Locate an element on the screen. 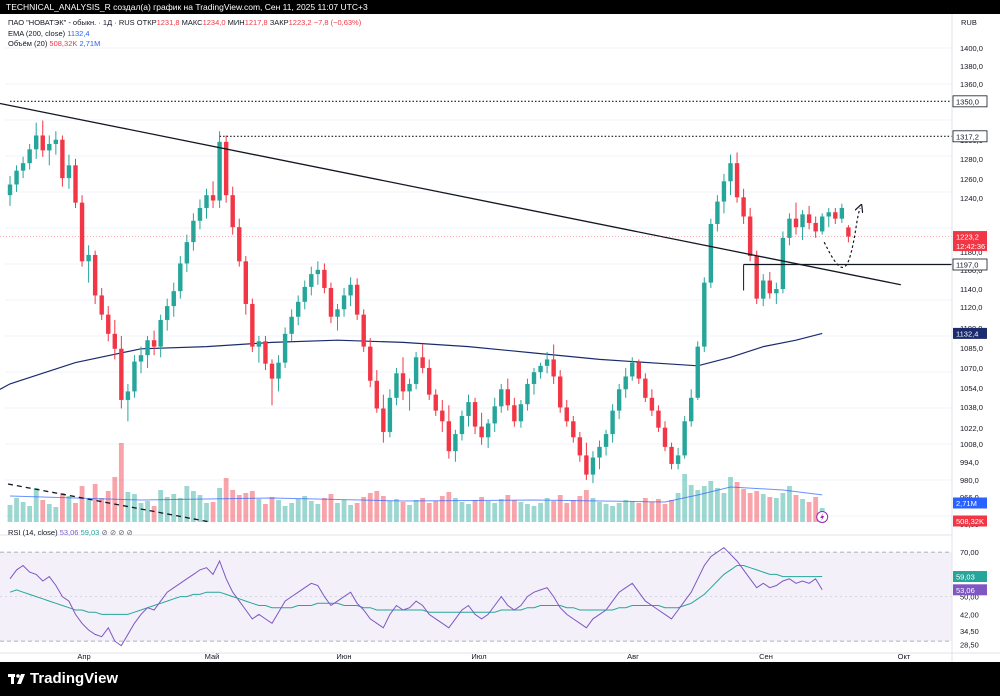 The image size is (1000, 696). ema-legend: EMA (200, close) 1132,4 is located at coordinates (184, 34).